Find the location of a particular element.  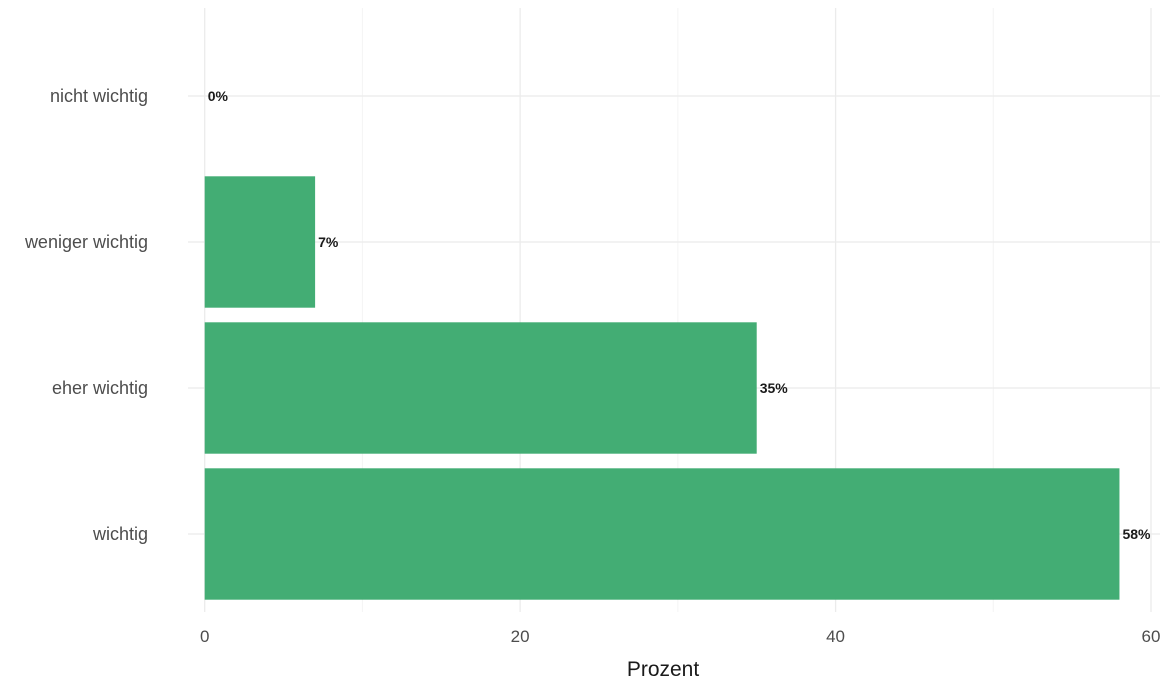

bar-value-label: 7% is located at coordinates (328, 242).